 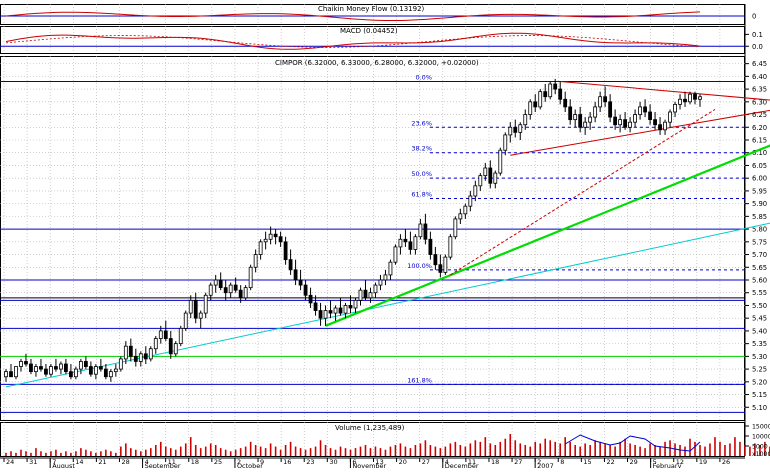 I want to click on y-tick-label-27: 5.10, so click(x=759, y=408).